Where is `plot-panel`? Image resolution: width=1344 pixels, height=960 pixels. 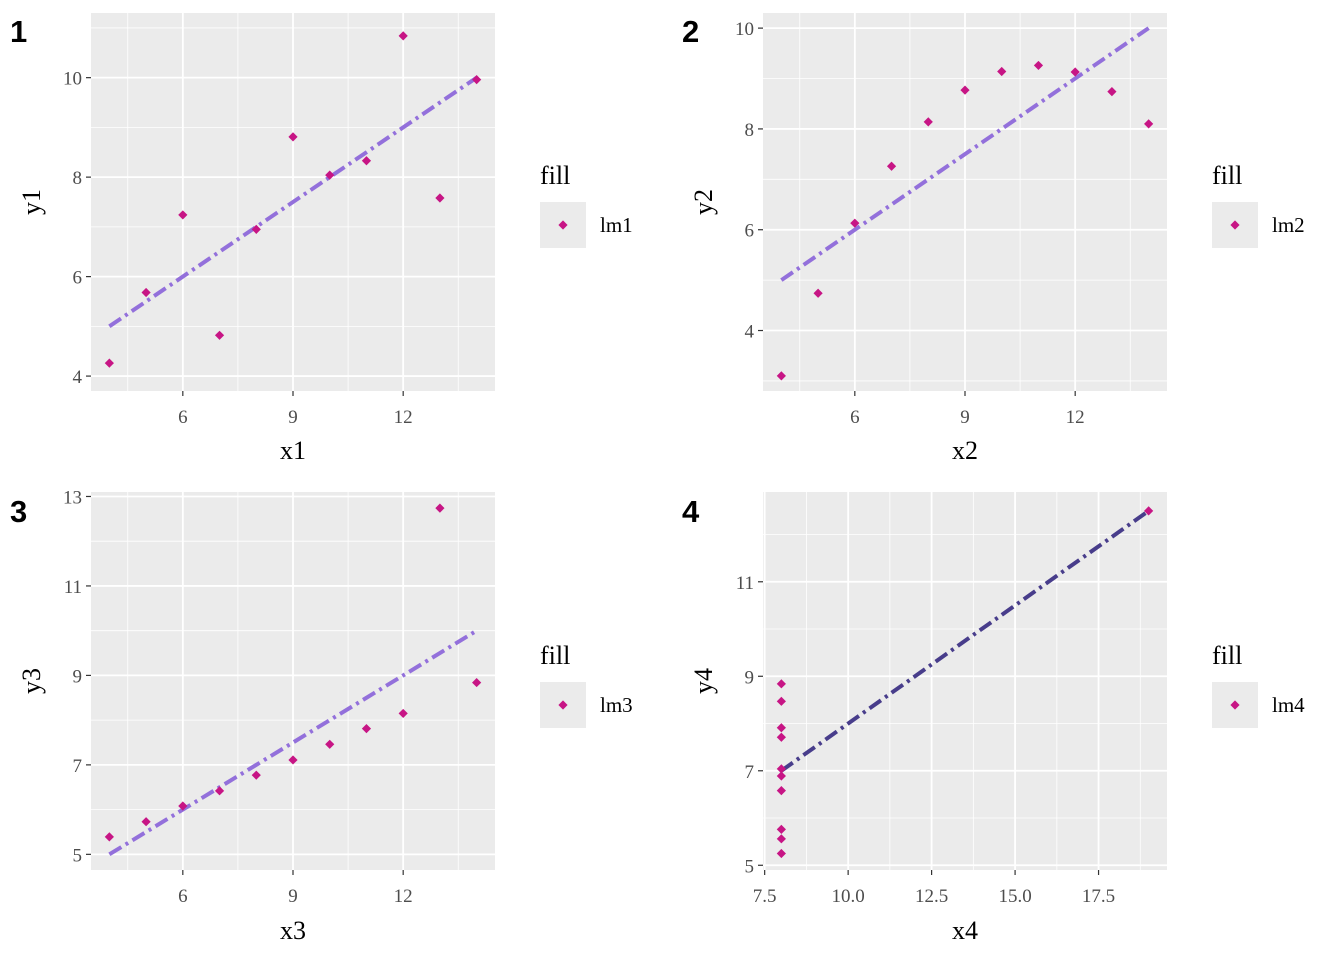
plot-panel is located at coordinates (965, 681).